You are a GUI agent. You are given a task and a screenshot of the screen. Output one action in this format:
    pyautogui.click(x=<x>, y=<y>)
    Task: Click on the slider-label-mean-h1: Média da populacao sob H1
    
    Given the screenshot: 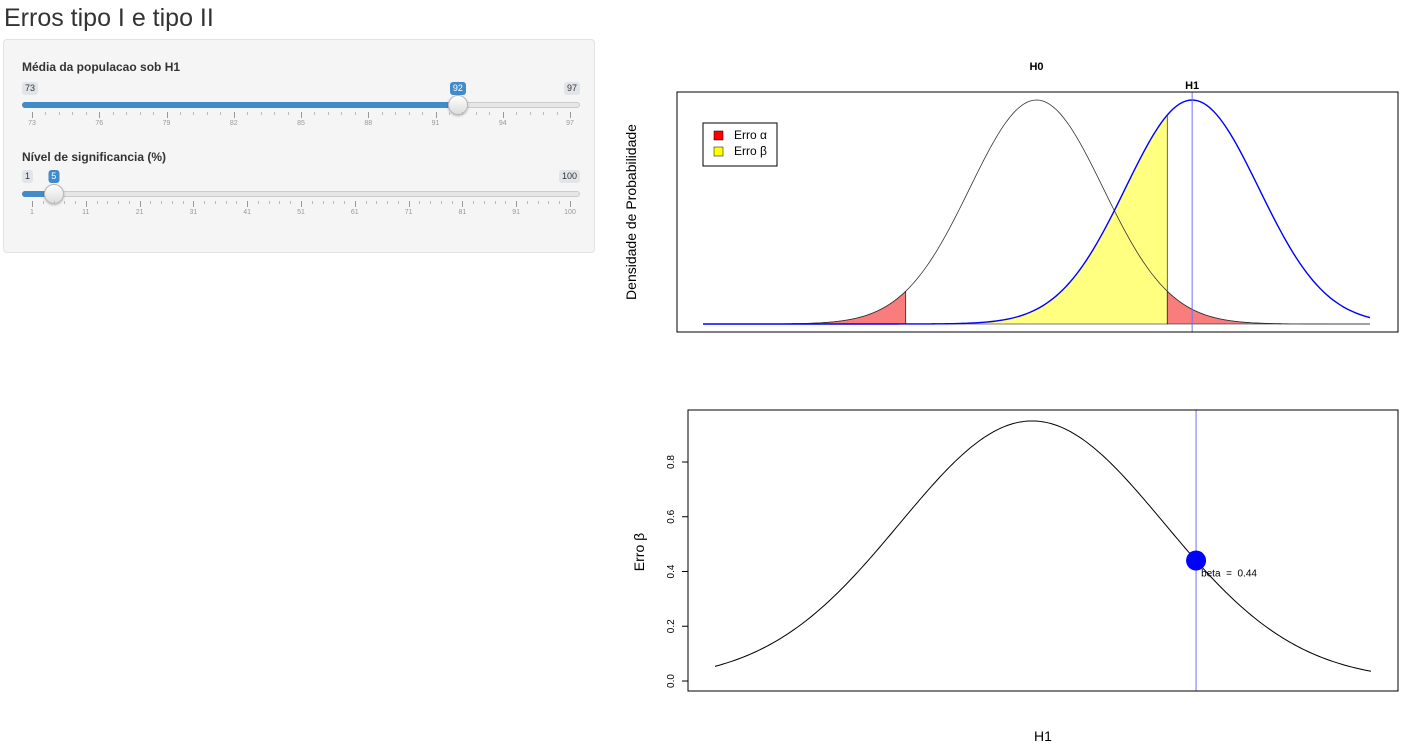 What is the action you would take?
    pyautogui.click(x=101, y=67)
    